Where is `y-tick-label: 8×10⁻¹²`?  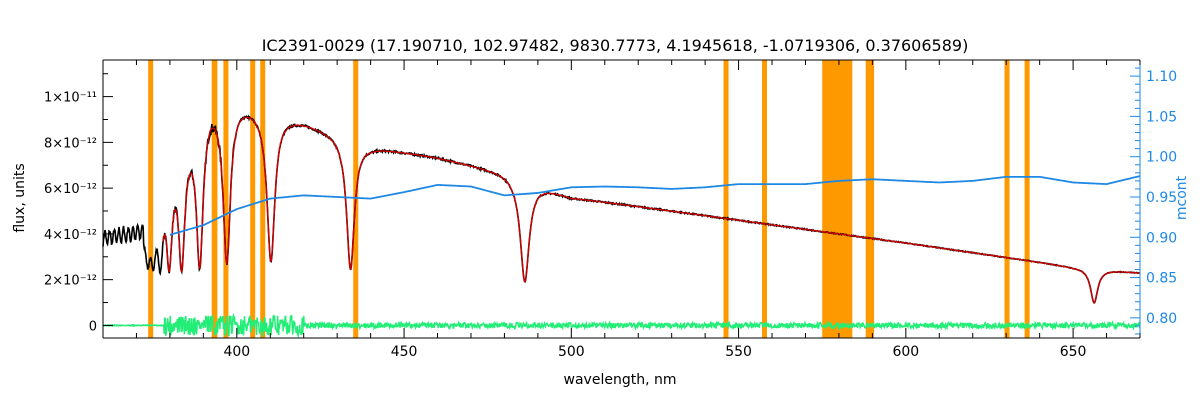 y-tick-label: 8×10⁻¹² is located at coordinates (70, 143).